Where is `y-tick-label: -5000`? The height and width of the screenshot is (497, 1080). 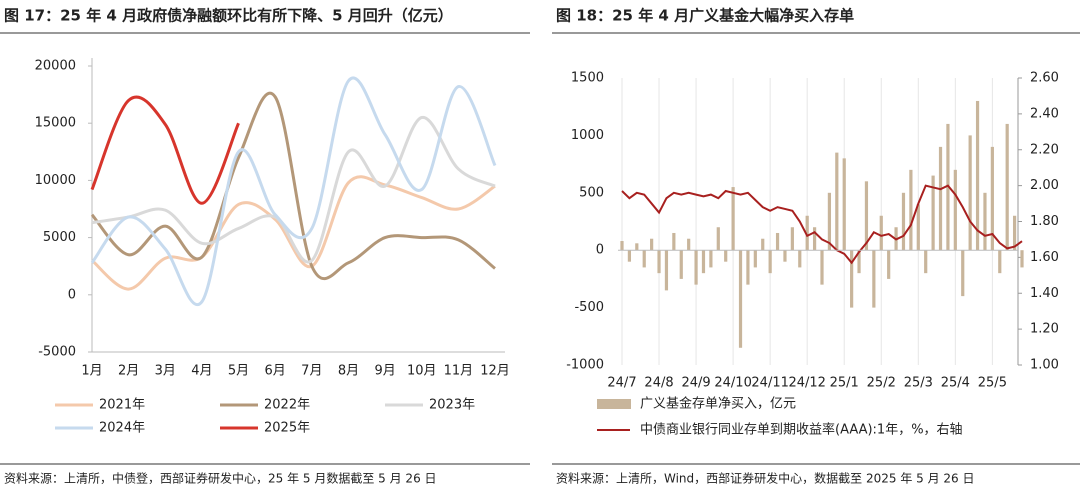 y-tick-label: -5000 is located at coordinates (57, 352).